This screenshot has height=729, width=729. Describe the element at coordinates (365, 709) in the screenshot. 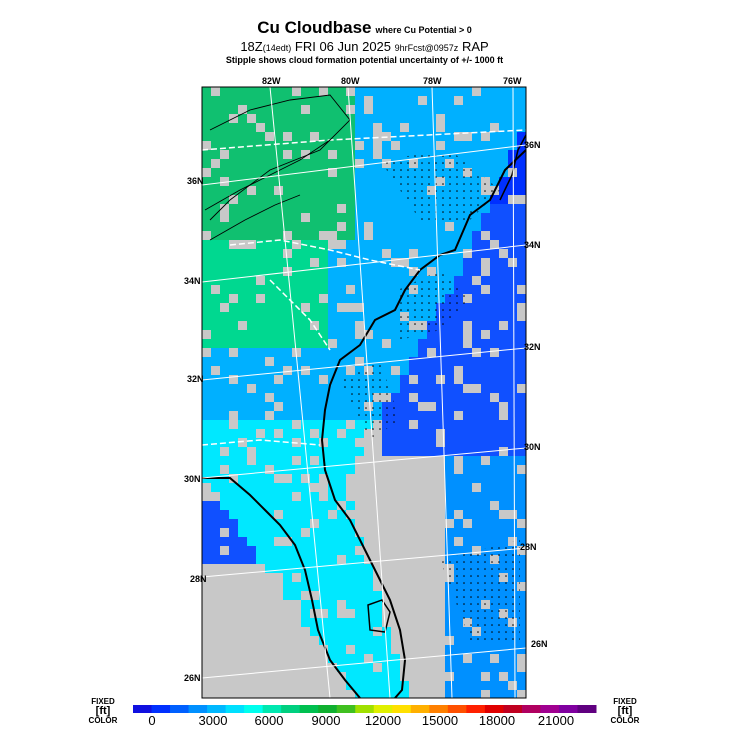

I see `colorbar` at that location.